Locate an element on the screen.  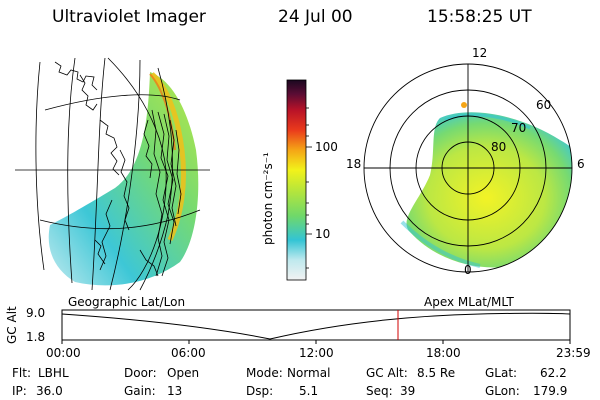
glon-value: 179.9 is located at coordinates (550, 391).